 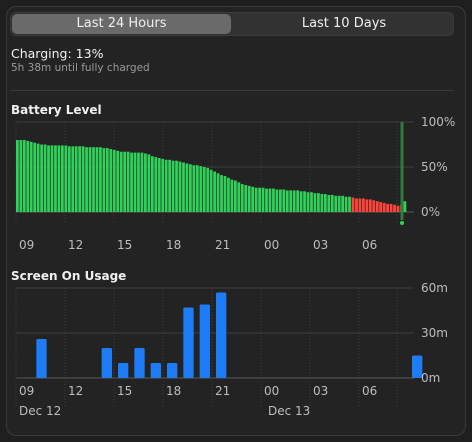 I want to click on usage-x-tick-label: 18, so click(x=173, y=391).